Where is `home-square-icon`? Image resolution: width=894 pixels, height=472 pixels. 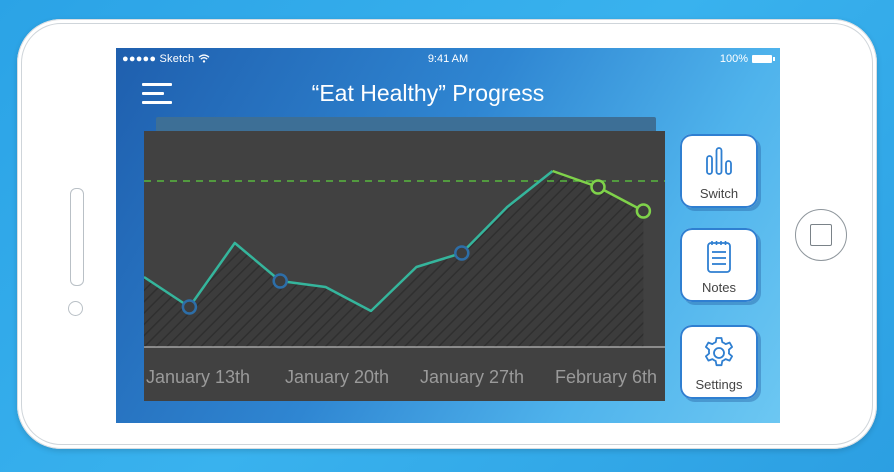 home-square-icon is located at coordinates (821, 235).